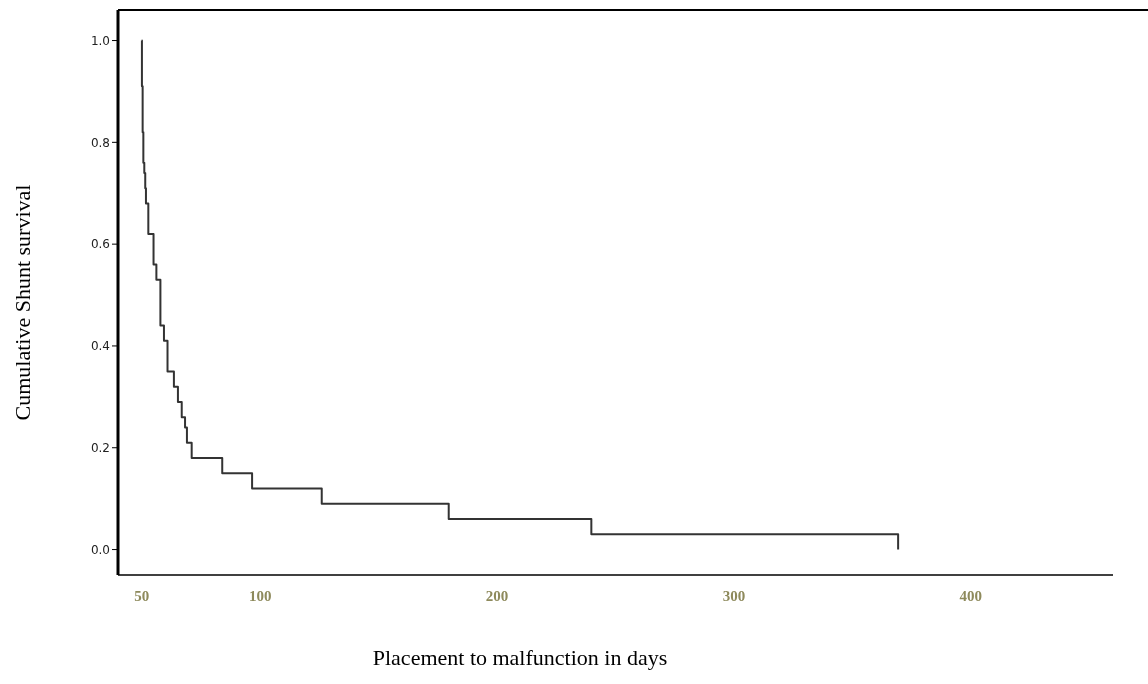  Describe the element at coordinates (100, 346) in the screenshot. I see `y-tick-label: 0.4` at that location.